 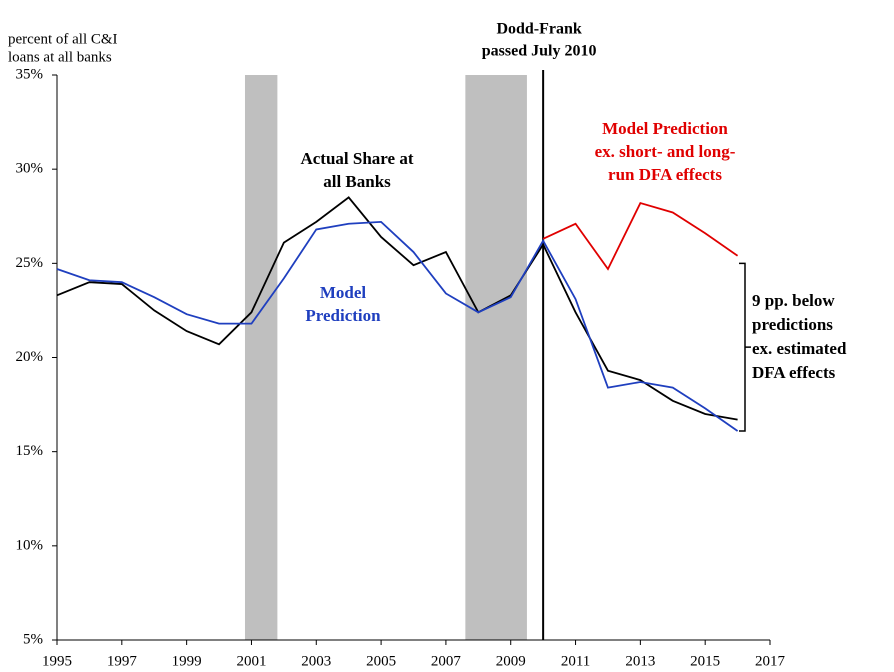 I want to click on series-label: all Banks, so click(x=357, y=181).